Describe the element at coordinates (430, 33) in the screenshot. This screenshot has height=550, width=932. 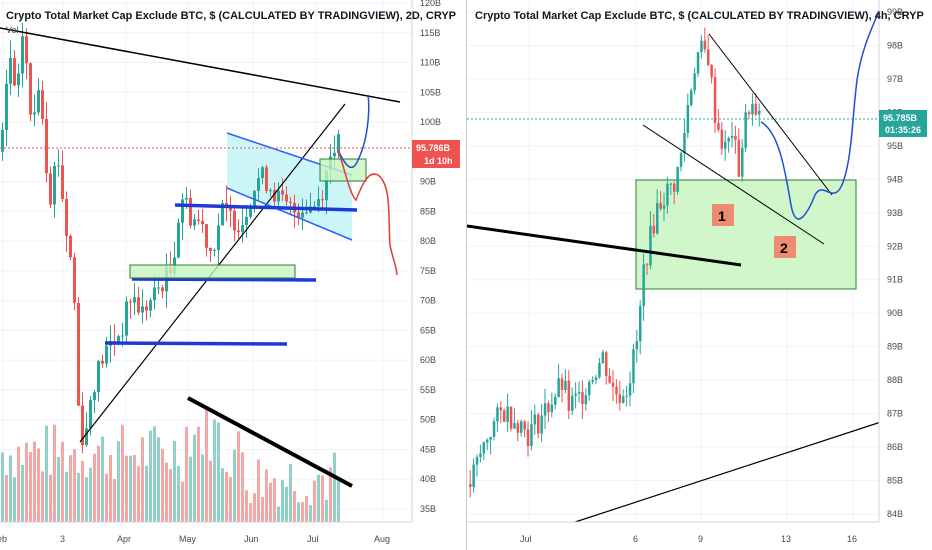
I see `y-tick-label: 115B` at that location.